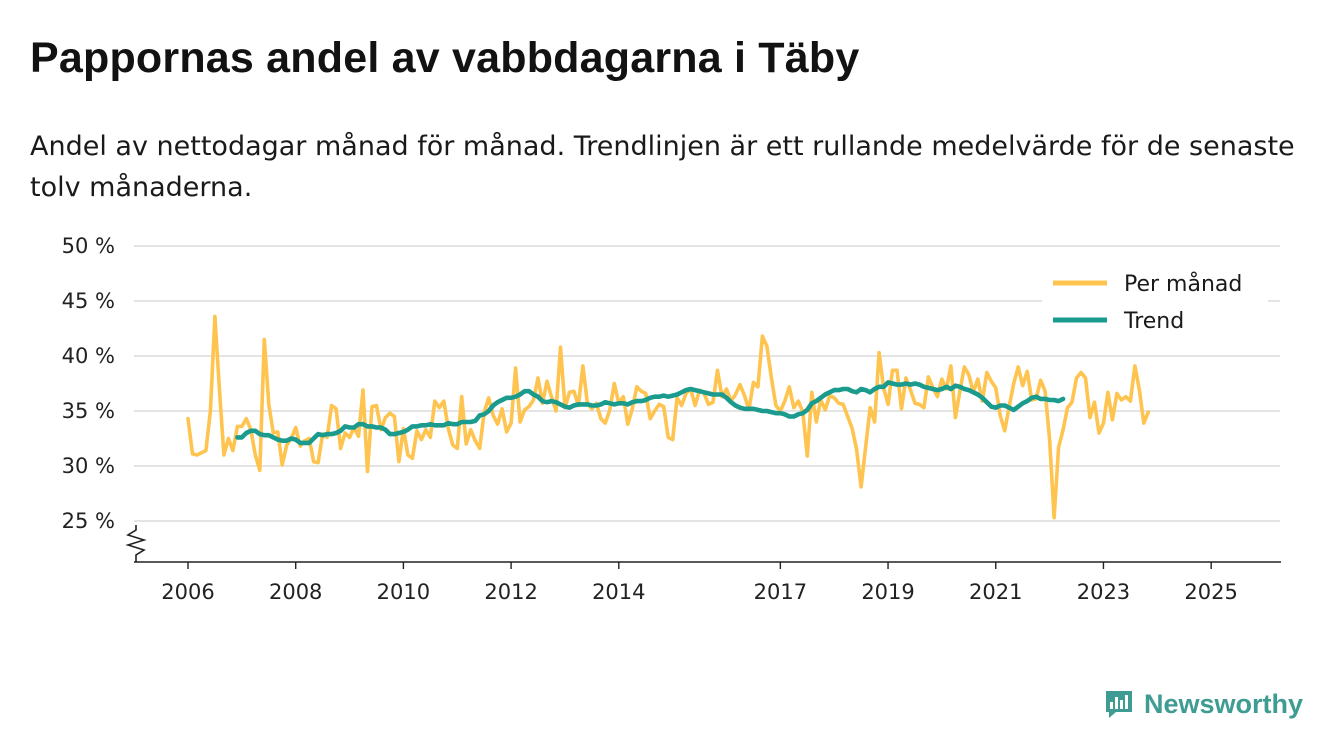 The image size is (1340, 753). I want to click on x-axis: 2006 2008 2010 2012 2014 2017 2019 2021 2023 2025, so click(707, 582).